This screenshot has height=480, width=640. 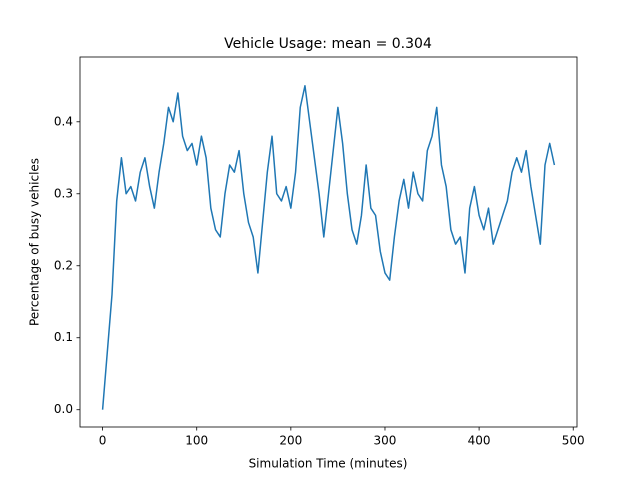 What do you see at coordinates (479, 441) in the screenshot?
I see `x-tick-label: 400` at bounding box center [479, 441].